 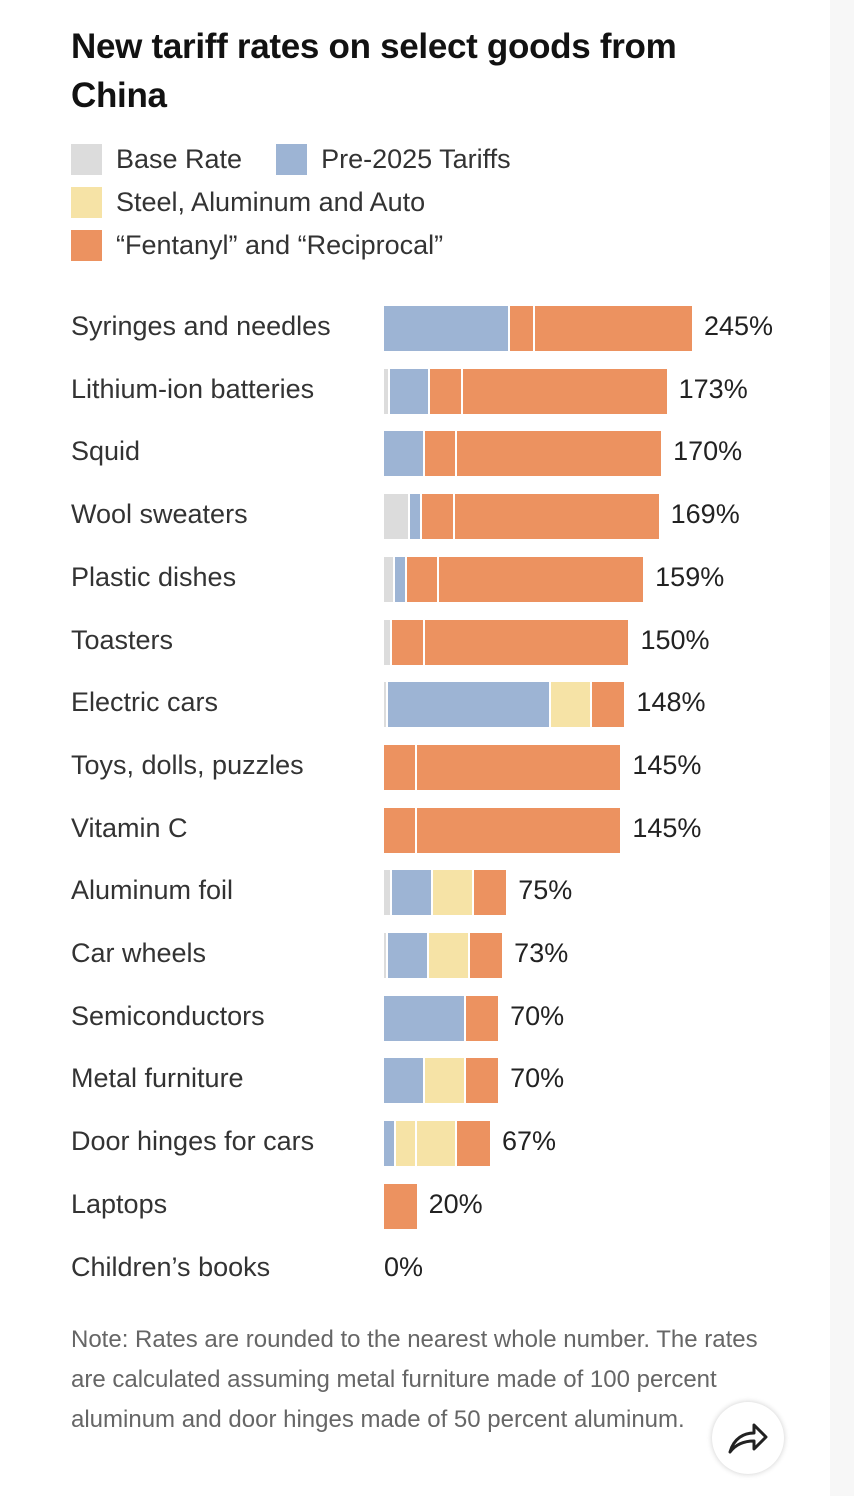 What do you see at coordinates (280, 245) in the screenshot?
I see `legend-label: “Fentanyl” and “Reciprocal”` at bounding box center [280, 245].